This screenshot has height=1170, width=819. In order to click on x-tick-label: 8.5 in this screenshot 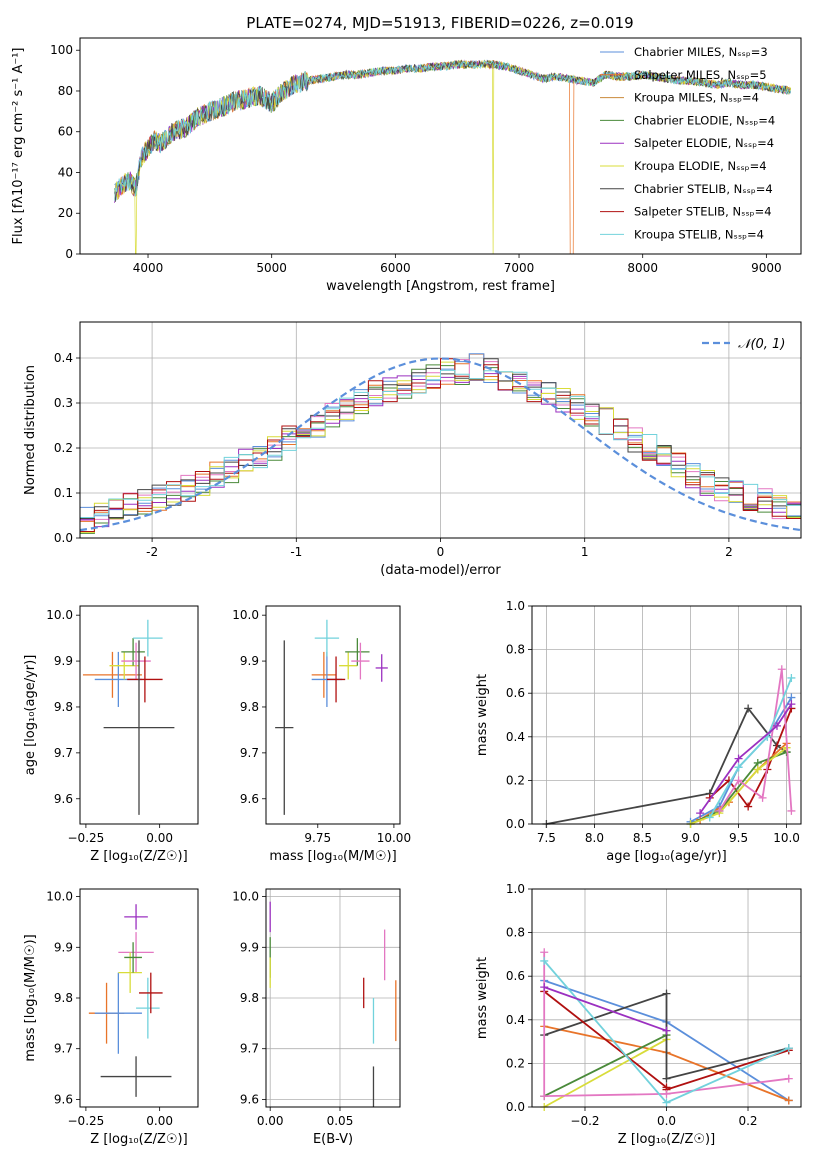, I will do `click(642, 838)`.